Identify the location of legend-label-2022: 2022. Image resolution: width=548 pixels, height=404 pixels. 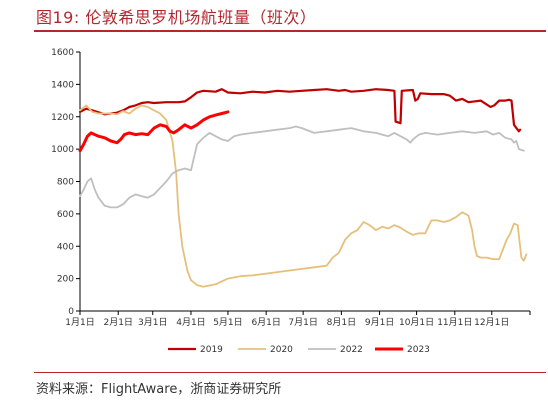
(351, 350).